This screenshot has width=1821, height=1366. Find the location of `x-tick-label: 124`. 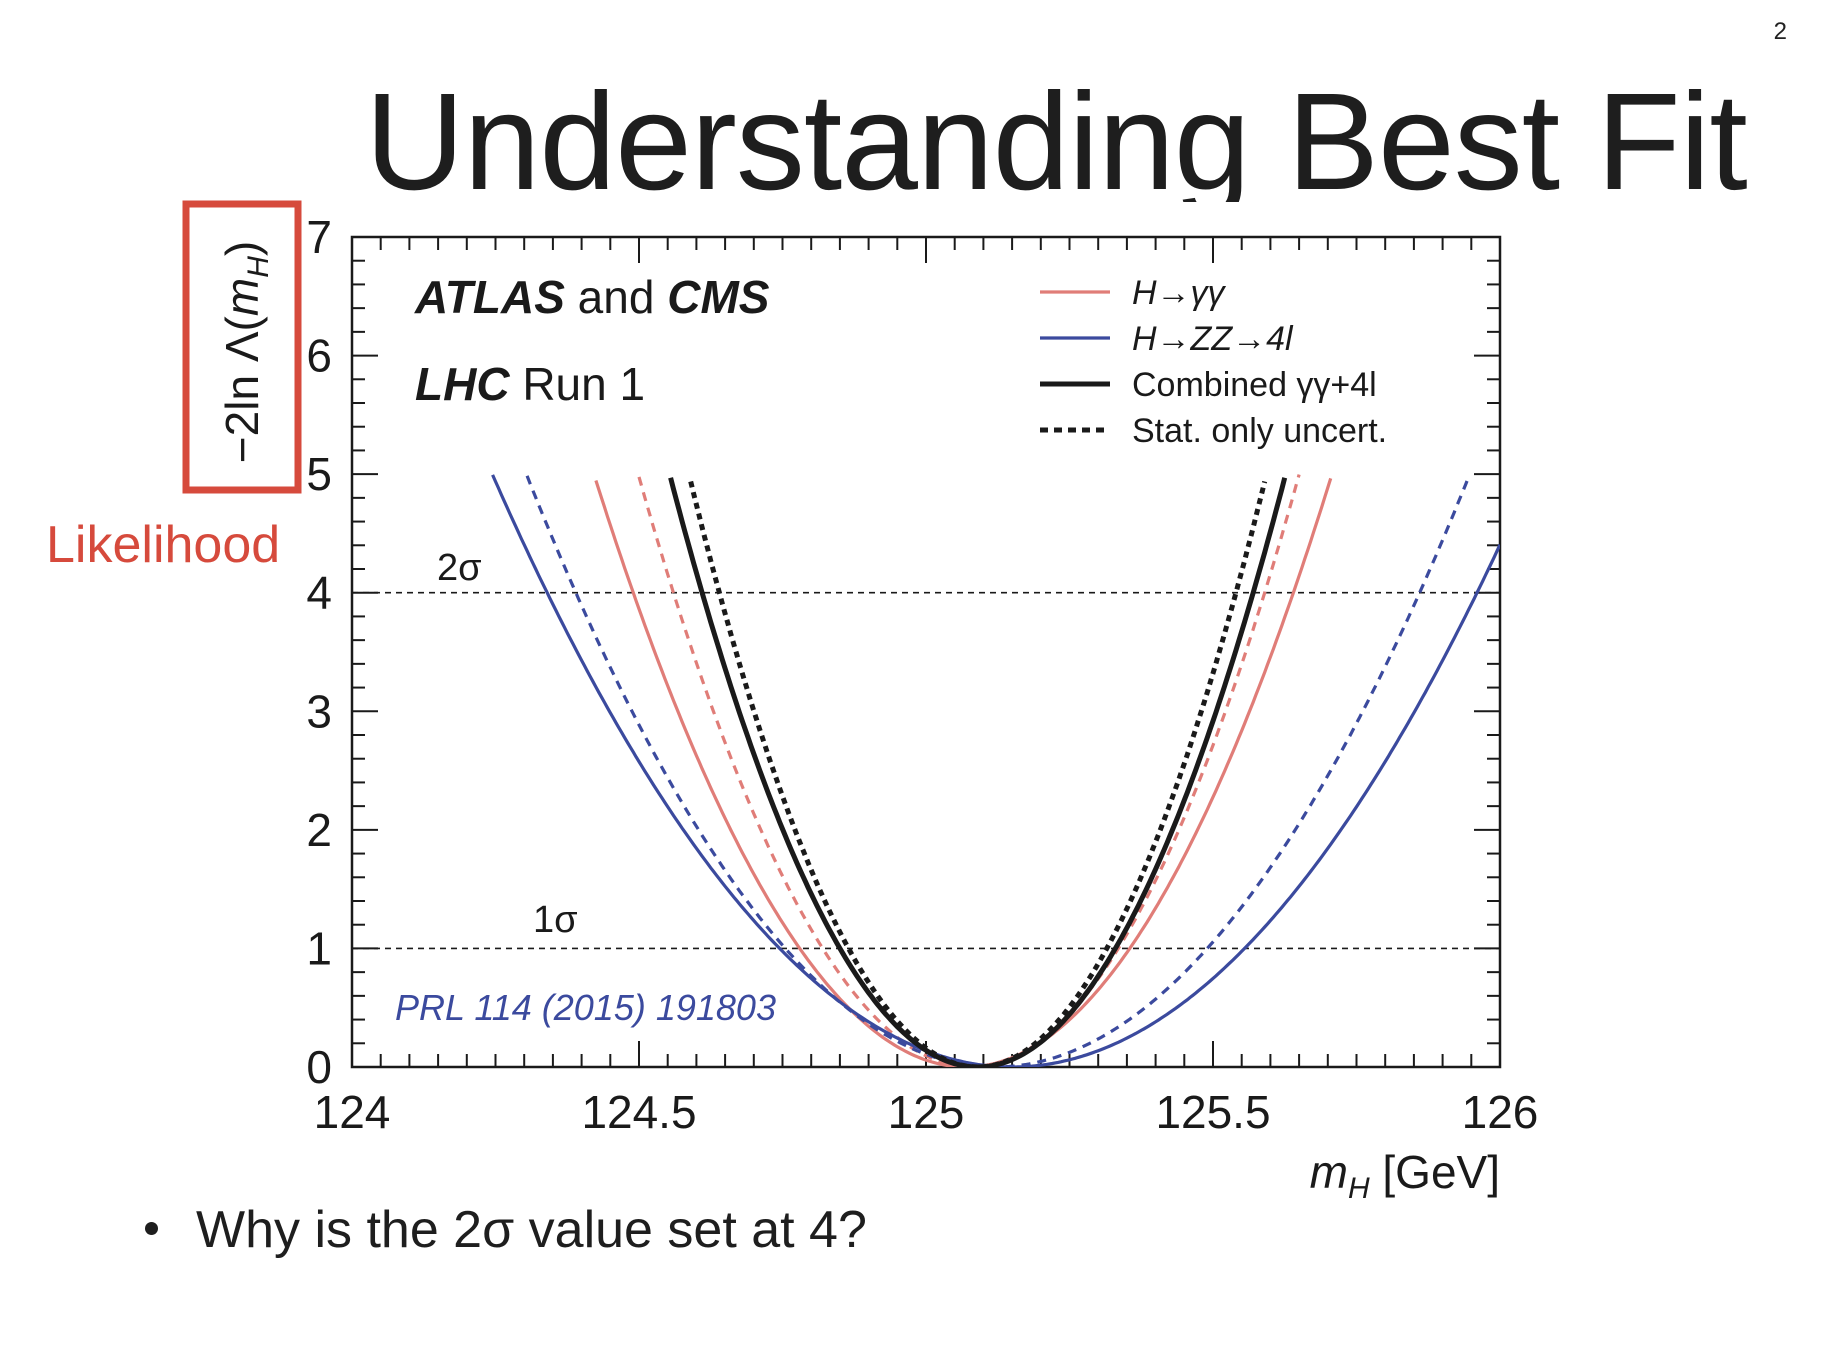

x-tick-label: 124 is located at coordinates (352, 1112).